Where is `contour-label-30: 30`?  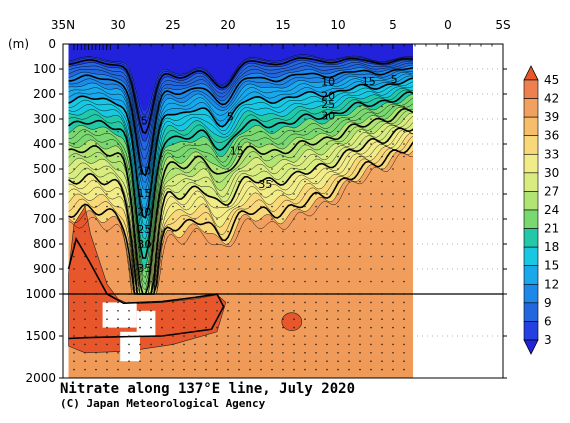
contour-label-30: 30 is located at coordinates (328, 115).